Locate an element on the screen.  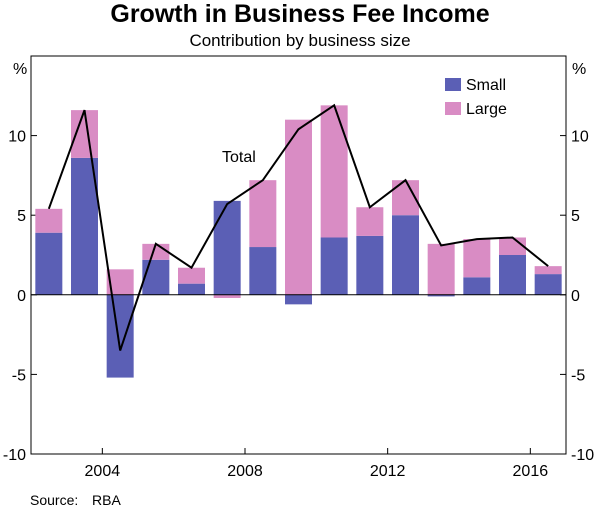
bar-large-2007 is located at coordinates (227, 296).